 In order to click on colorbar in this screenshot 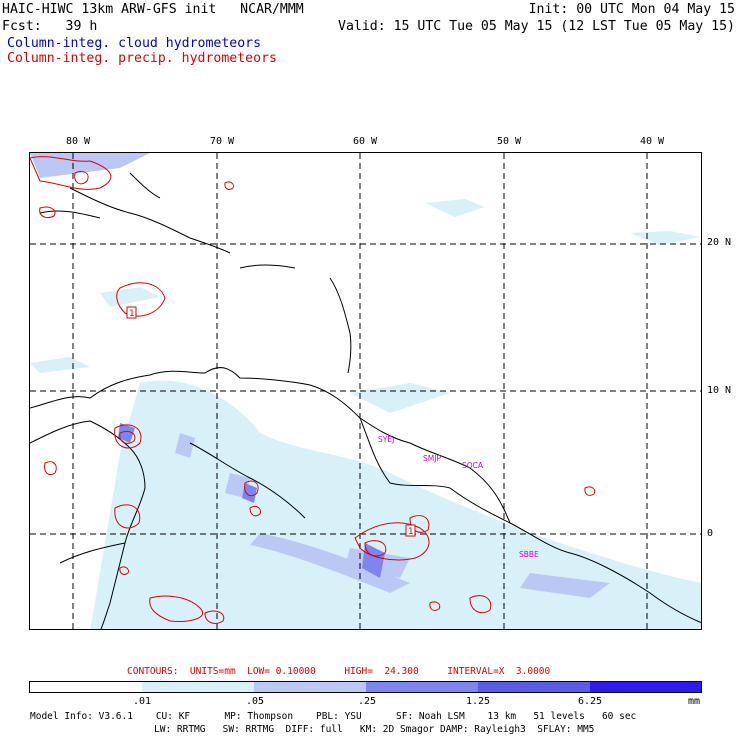, I will do `click(365, 687)`.